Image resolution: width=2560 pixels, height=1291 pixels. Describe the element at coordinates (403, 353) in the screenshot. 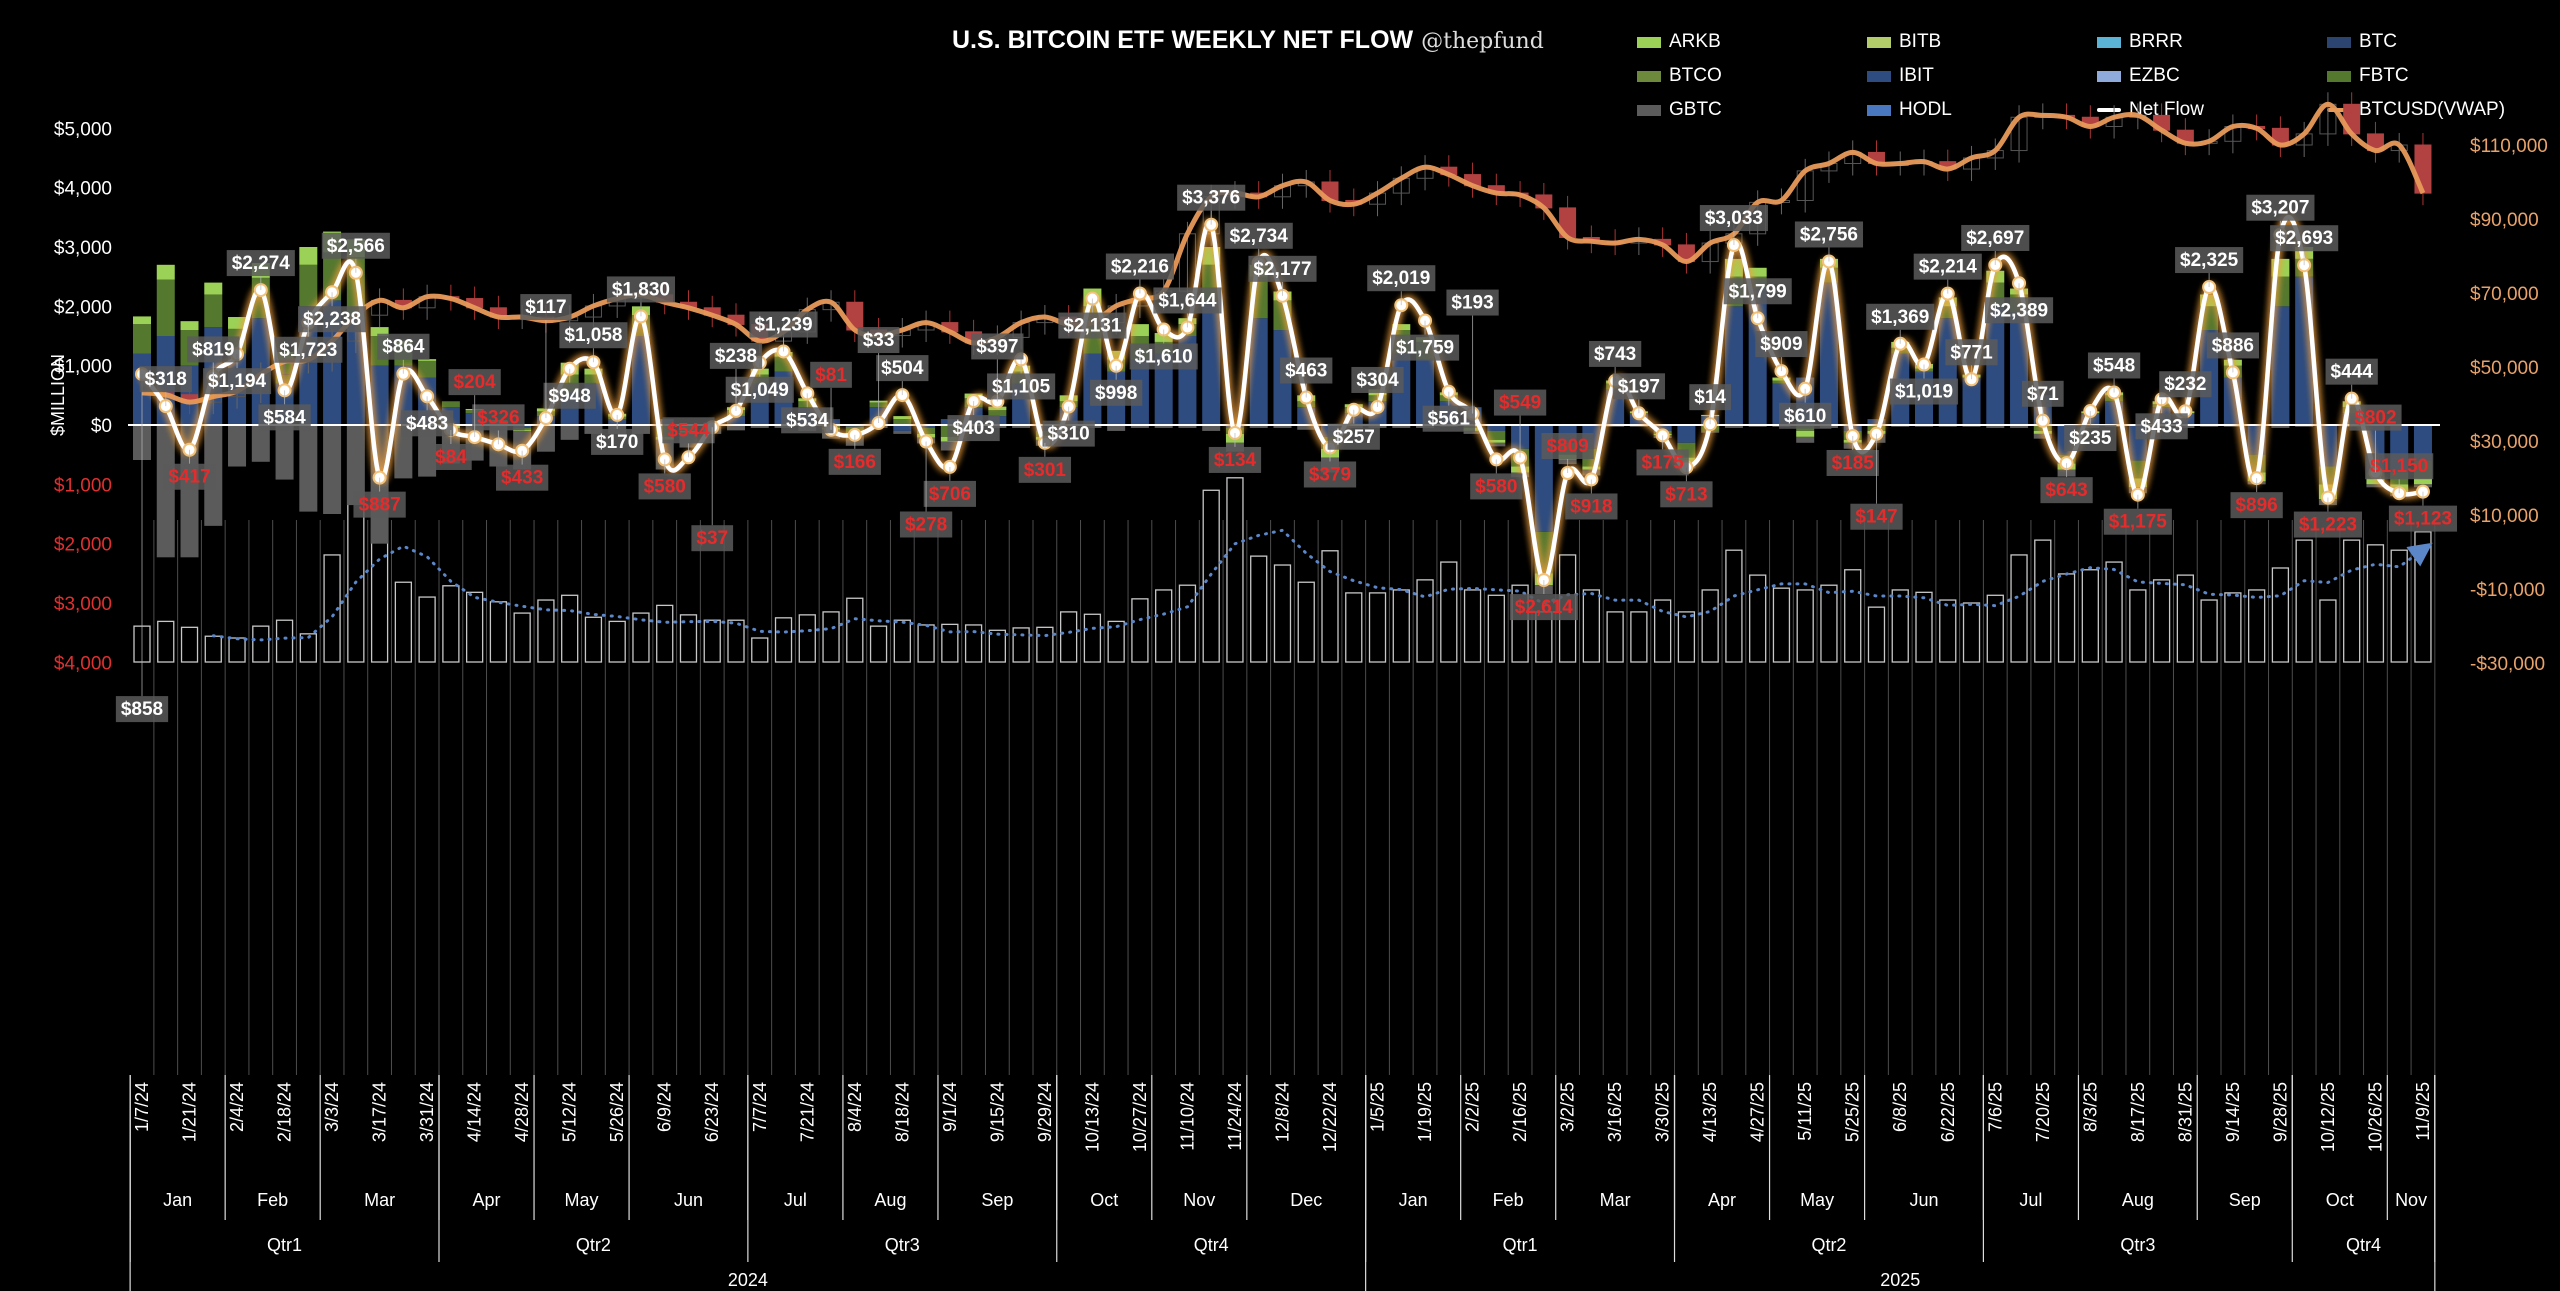

I see `net-flow-data-label-group: $864` at that location.